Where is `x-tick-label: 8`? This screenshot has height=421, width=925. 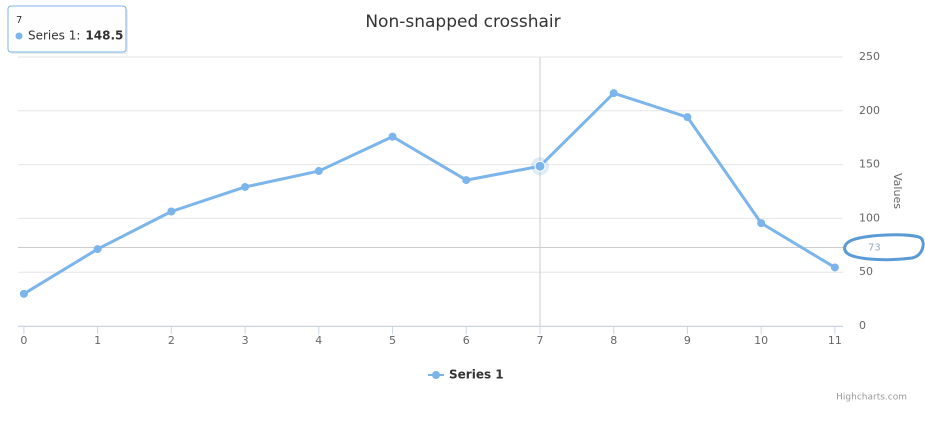 x-tick-label: 8 is located at coordinates (613, 340).